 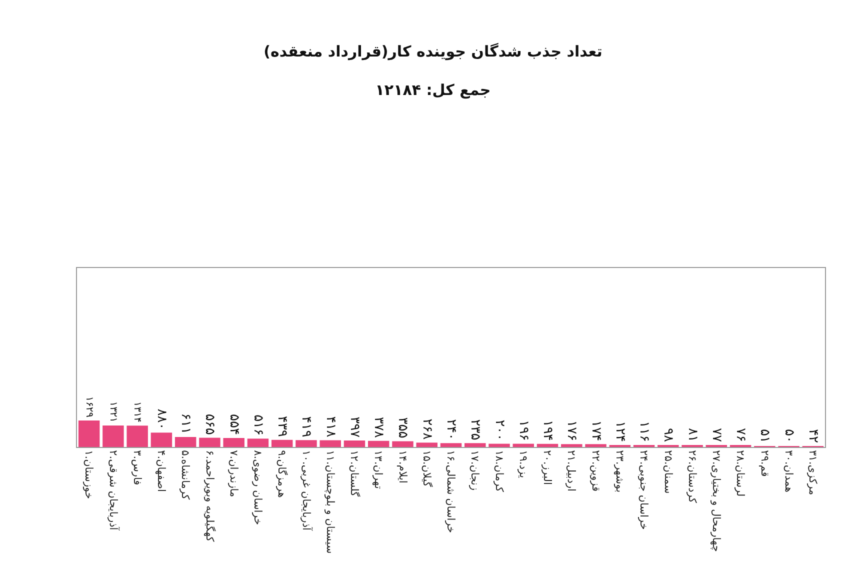 I want to click on data-label: ۱۹۴, so click(x=548, y=430).